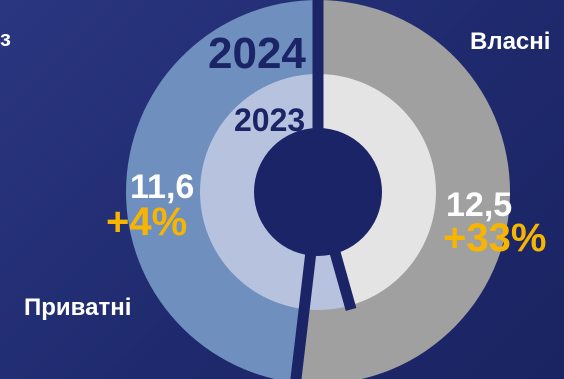 Image resolution: width=564 pixels, height=379 pixels. What do you see at coordinates (5, 39) in the screenshot?
I see `cropped-corner-text: з` at bounding box center [5, 39].